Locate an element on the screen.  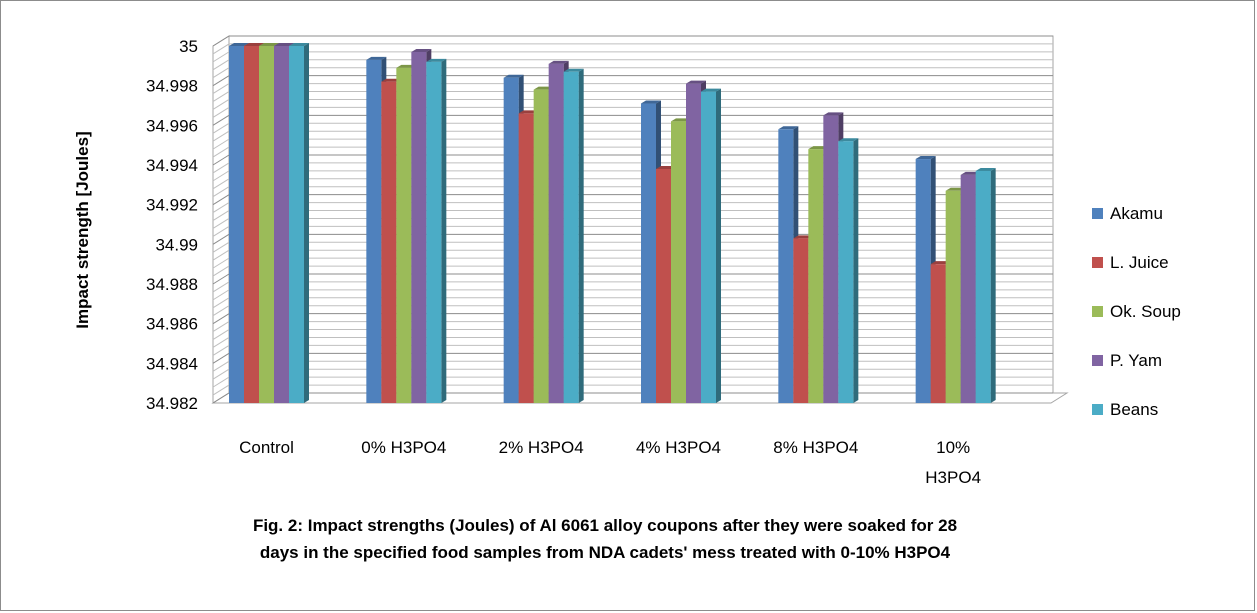
y-tick-label: 34.99 is located at coordinates (176, 244).